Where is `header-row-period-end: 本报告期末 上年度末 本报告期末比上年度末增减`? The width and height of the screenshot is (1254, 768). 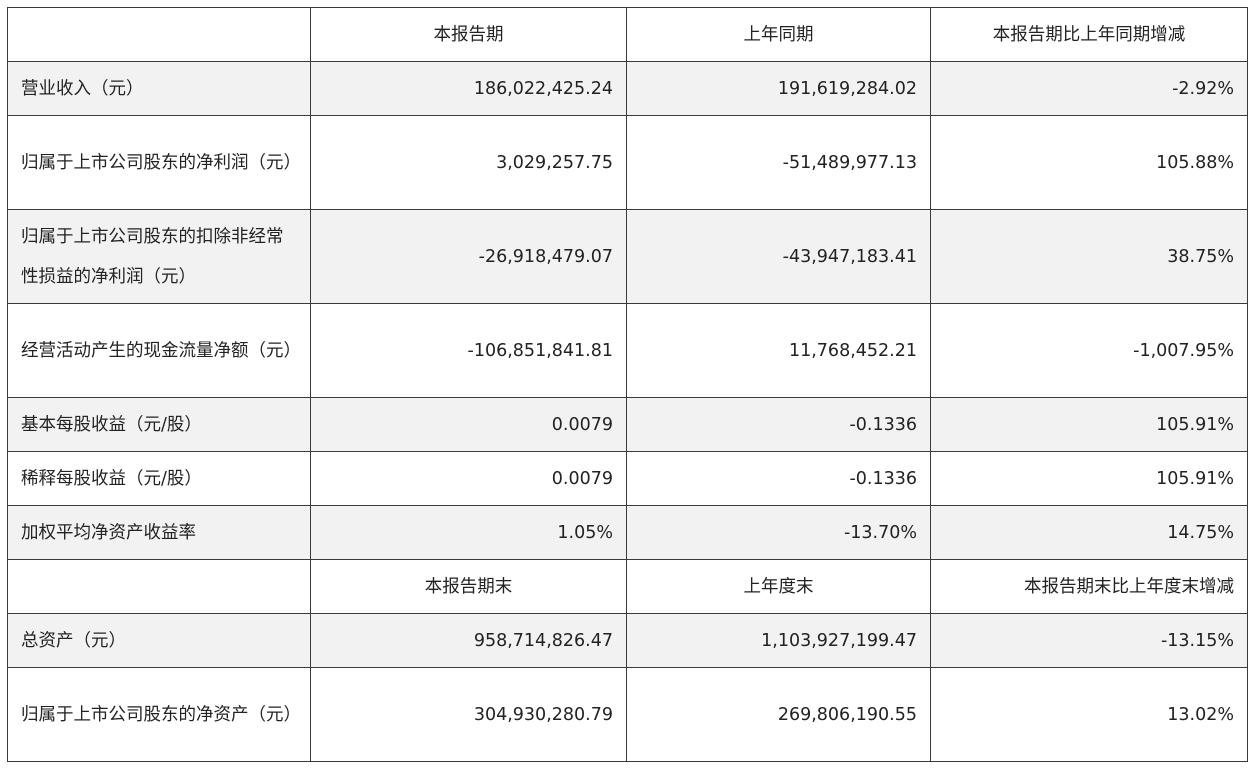 header-row-period-end: 本报告期末 上年度末 本报告期末比上年度末增减 is located at coordinates (627, 586).